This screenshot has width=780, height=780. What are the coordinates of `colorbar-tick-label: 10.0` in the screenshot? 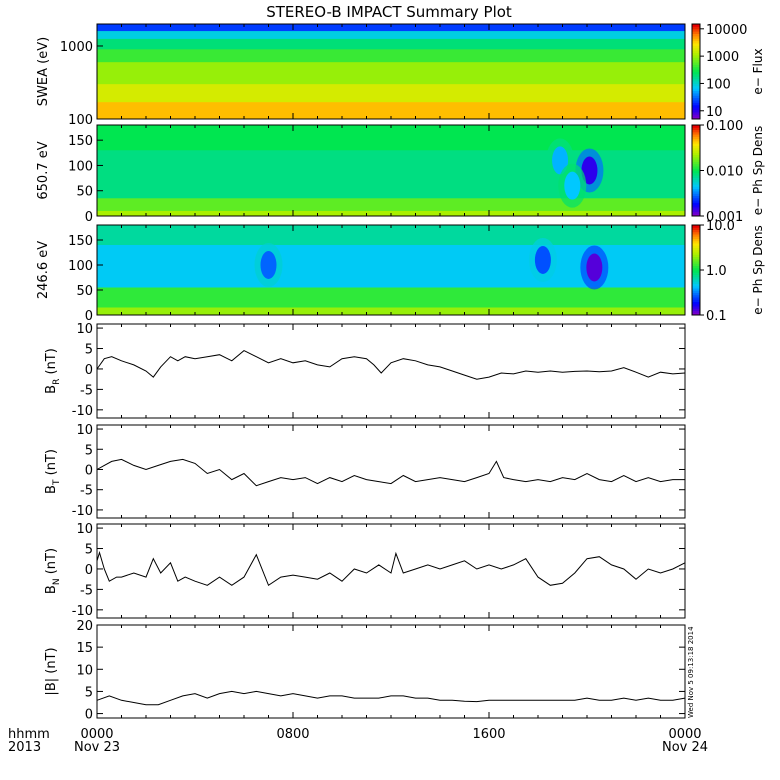 It's located at (720, 226).